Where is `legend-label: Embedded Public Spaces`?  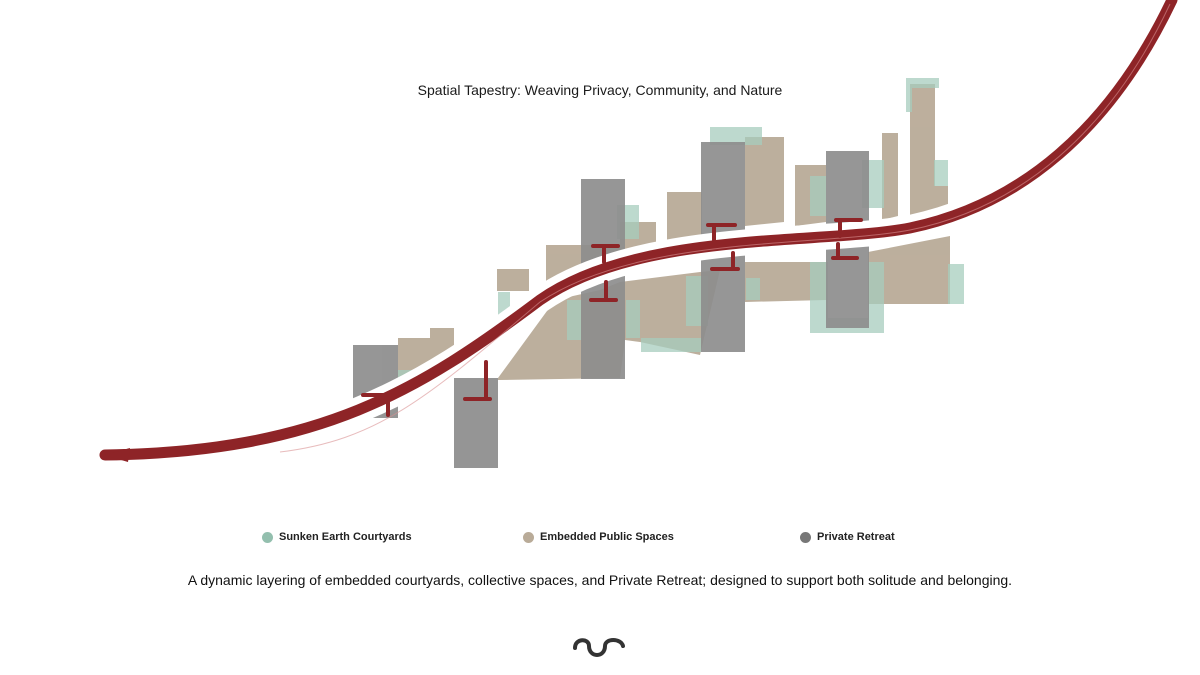 legend-label: Embedded Public Spaces is located at coordinates (607, 537).